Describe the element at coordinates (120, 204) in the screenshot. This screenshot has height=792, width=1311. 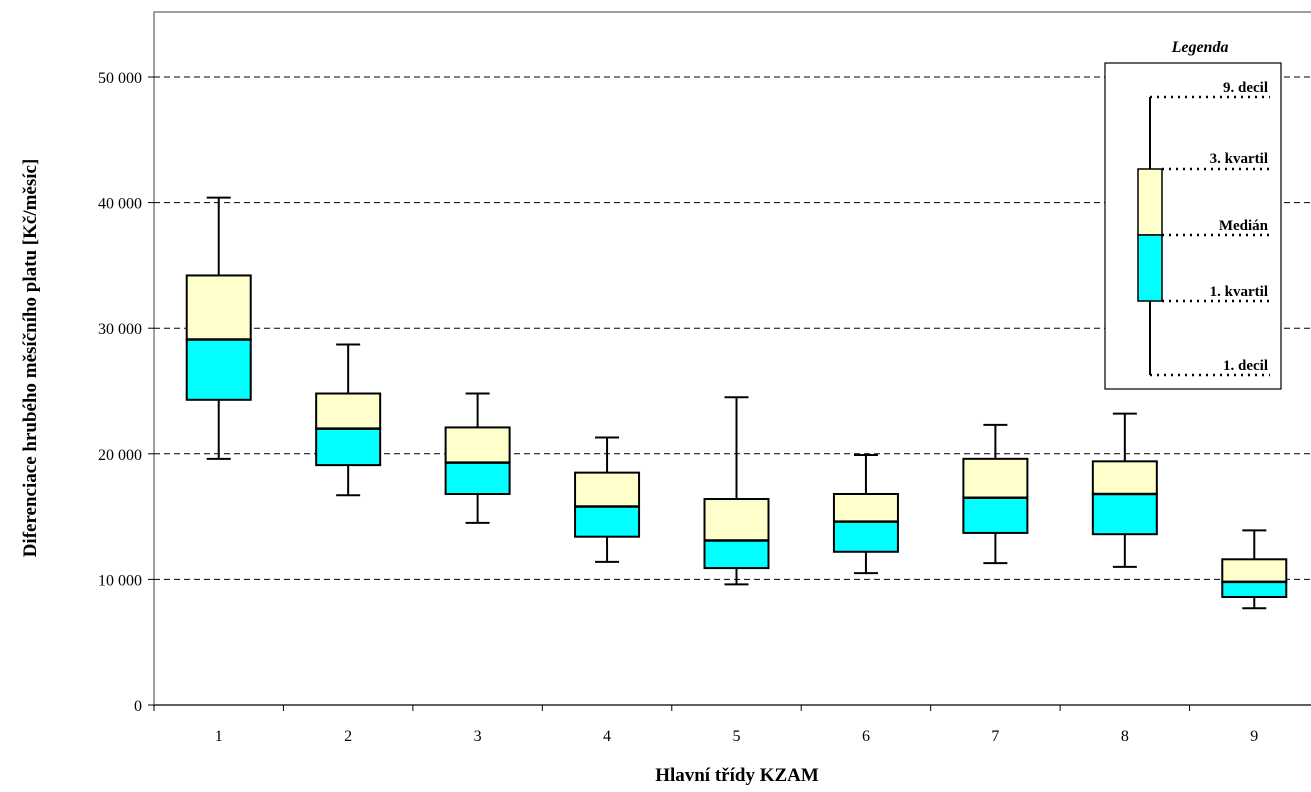
I see `y-tick-label: 40 000` at that location.